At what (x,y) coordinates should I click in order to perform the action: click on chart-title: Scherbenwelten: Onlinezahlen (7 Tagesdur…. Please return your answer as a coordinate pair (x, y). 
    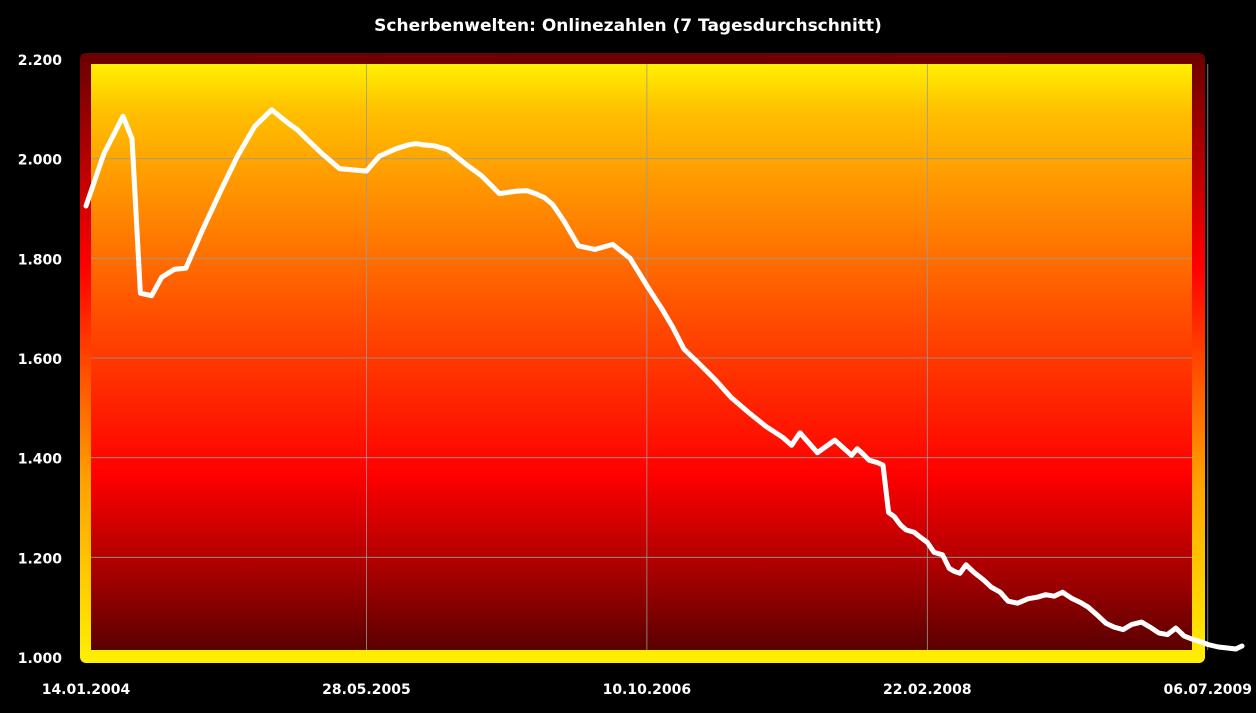
    Looking at the image, I should click on (628, 26).